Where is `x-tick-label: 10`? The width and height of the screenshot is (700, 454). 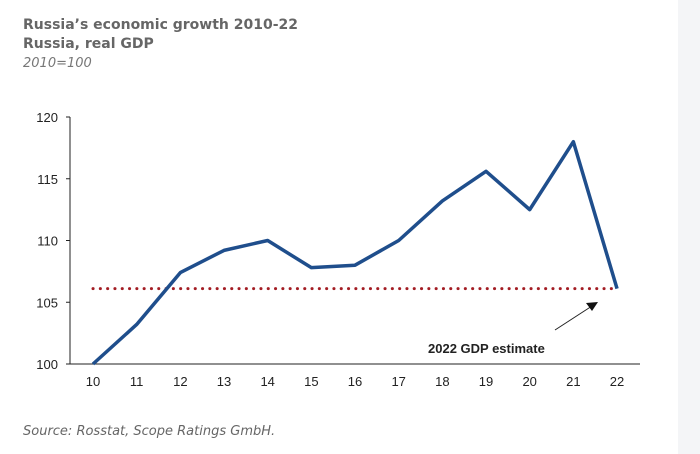 x-tick-label: 10 is located at coordinates (93, 381).